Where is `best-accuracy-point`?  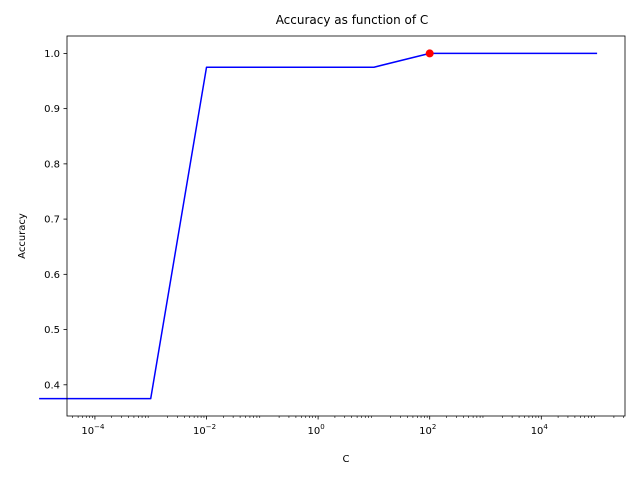
best-accuracy-point is located at coordinates (429, 53).